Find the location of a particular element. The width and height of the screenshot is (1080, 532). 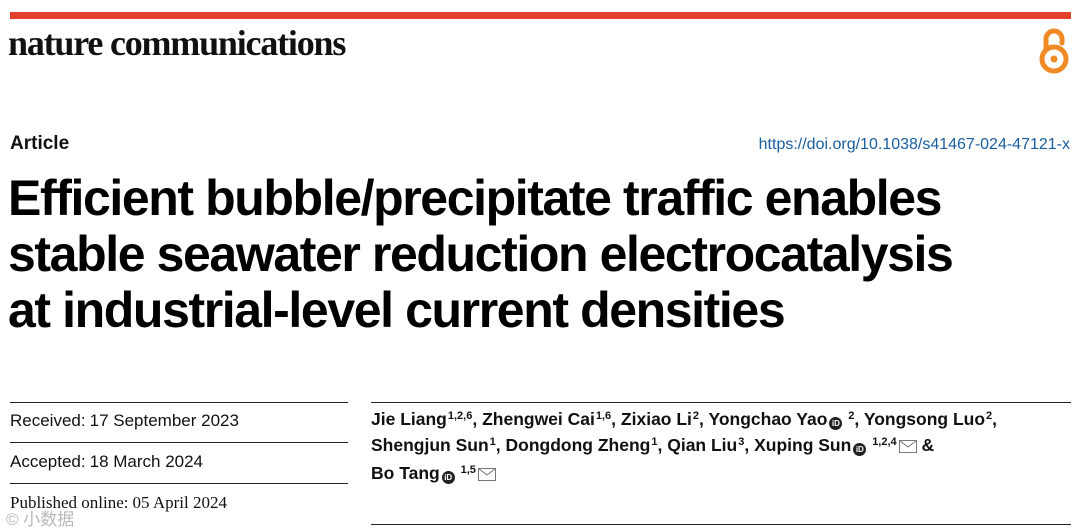

open-access-lock-icon is located at coordinates (1054, 50).